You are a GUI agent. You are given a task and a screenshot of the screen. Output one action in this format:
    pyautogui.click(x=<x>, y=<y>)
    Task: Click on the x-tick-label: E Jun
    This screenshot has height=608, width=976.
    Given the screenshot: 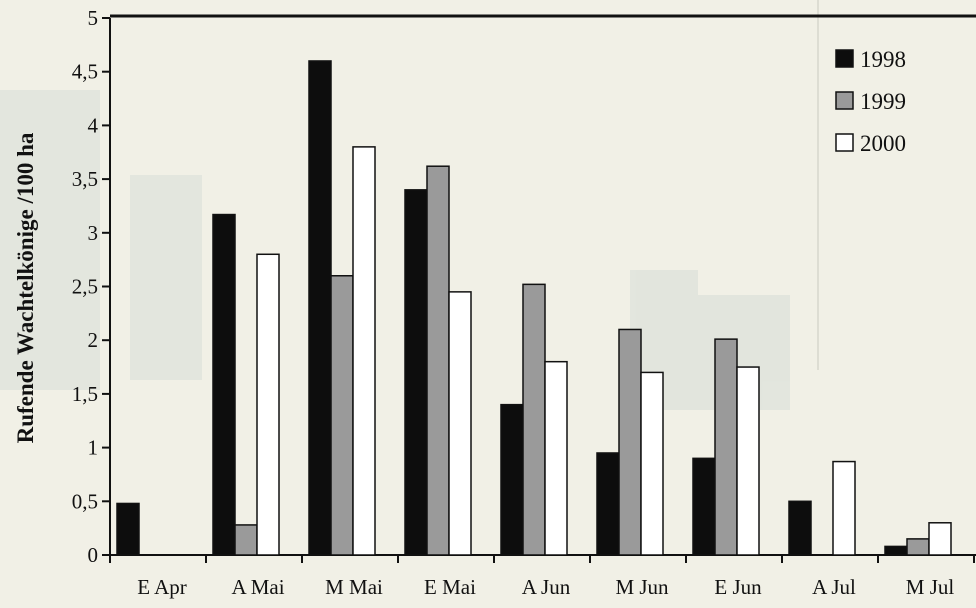 What is the action you would take?
    pyautogui.click(x=738, y=587)
    